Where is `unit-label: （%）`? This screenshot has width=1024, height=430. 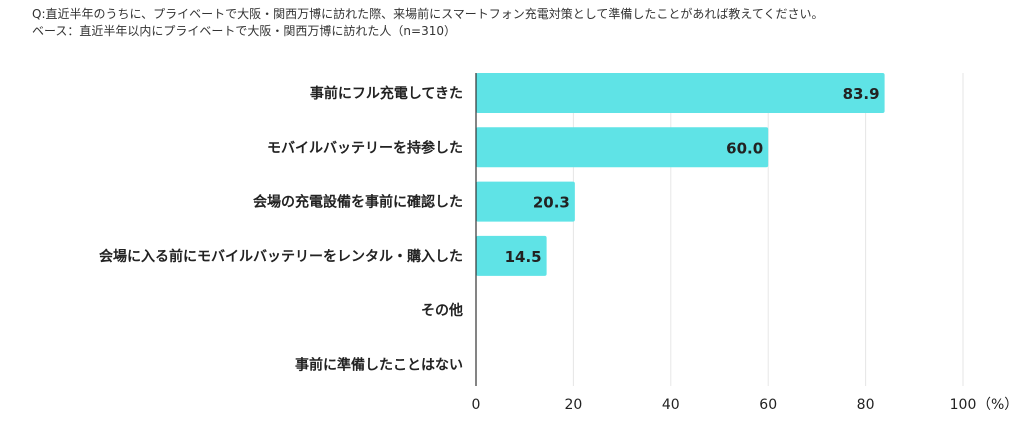
unit-label: （%） is located at coordinates (997, 405).